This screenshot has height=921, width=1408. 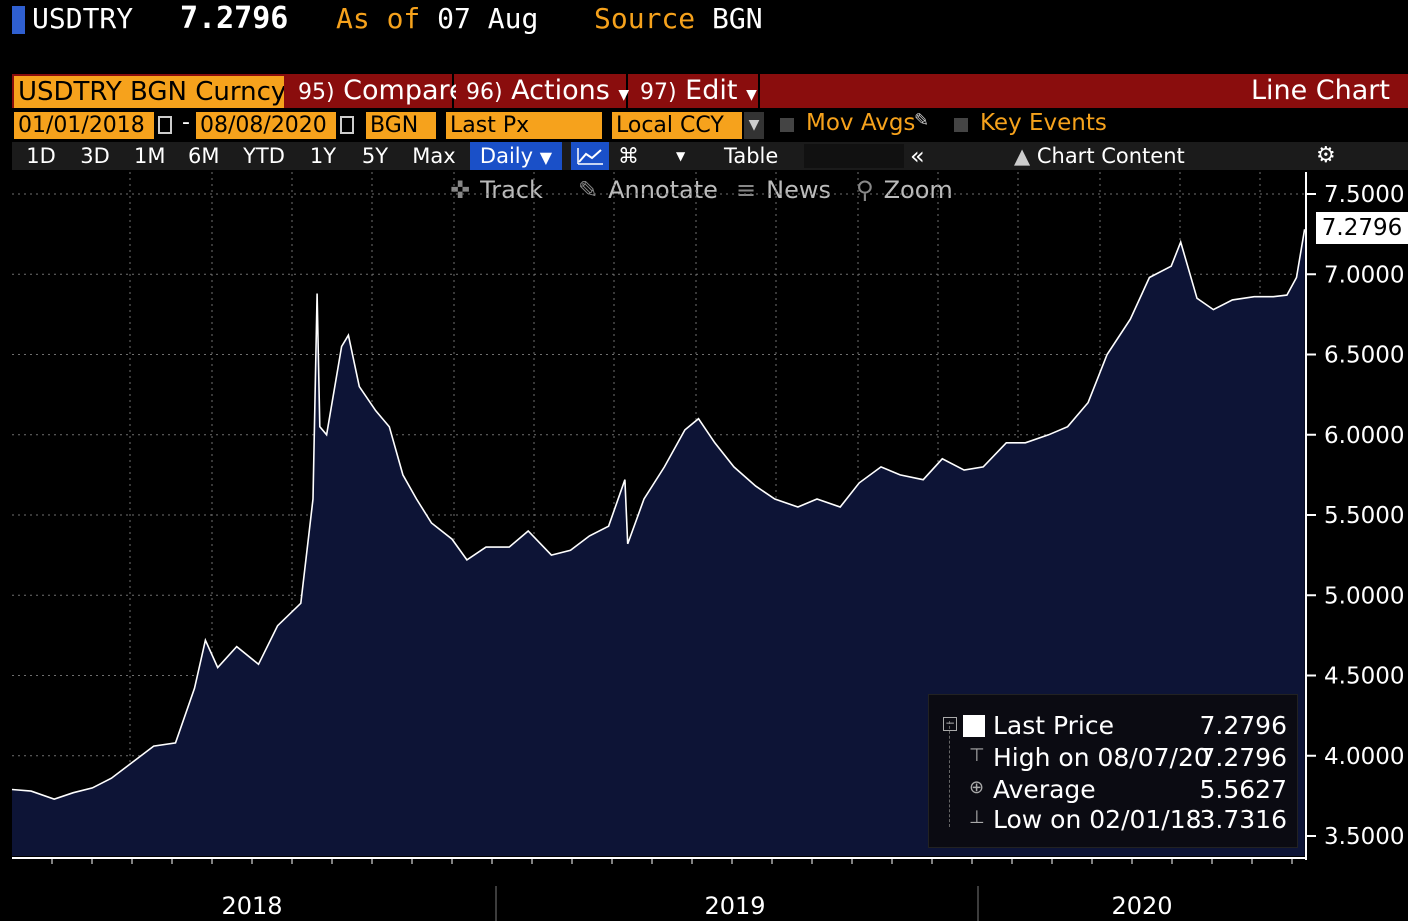 I want to click on y-tick-label: 3.5000, so click(x=1364, y=837).